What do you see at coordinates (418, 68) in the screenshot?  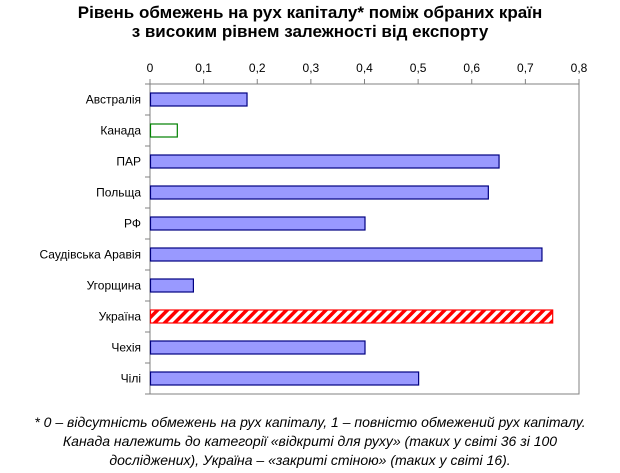 I see `x-tick-label: 0,5` at bounding box center [418, 68].